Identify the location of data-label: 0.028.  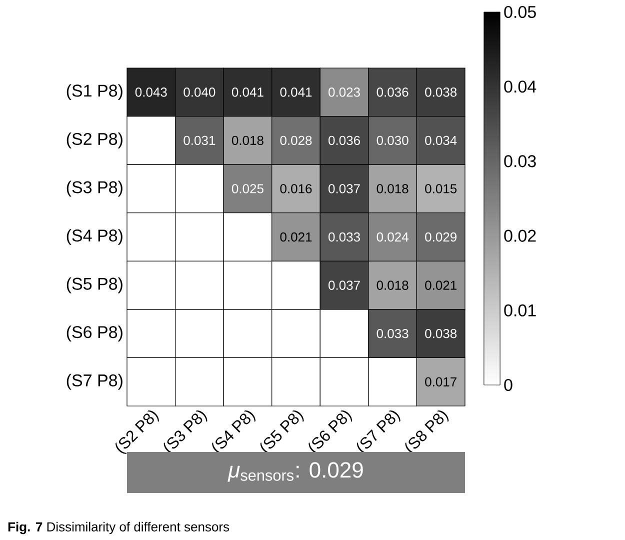
(296, 141).